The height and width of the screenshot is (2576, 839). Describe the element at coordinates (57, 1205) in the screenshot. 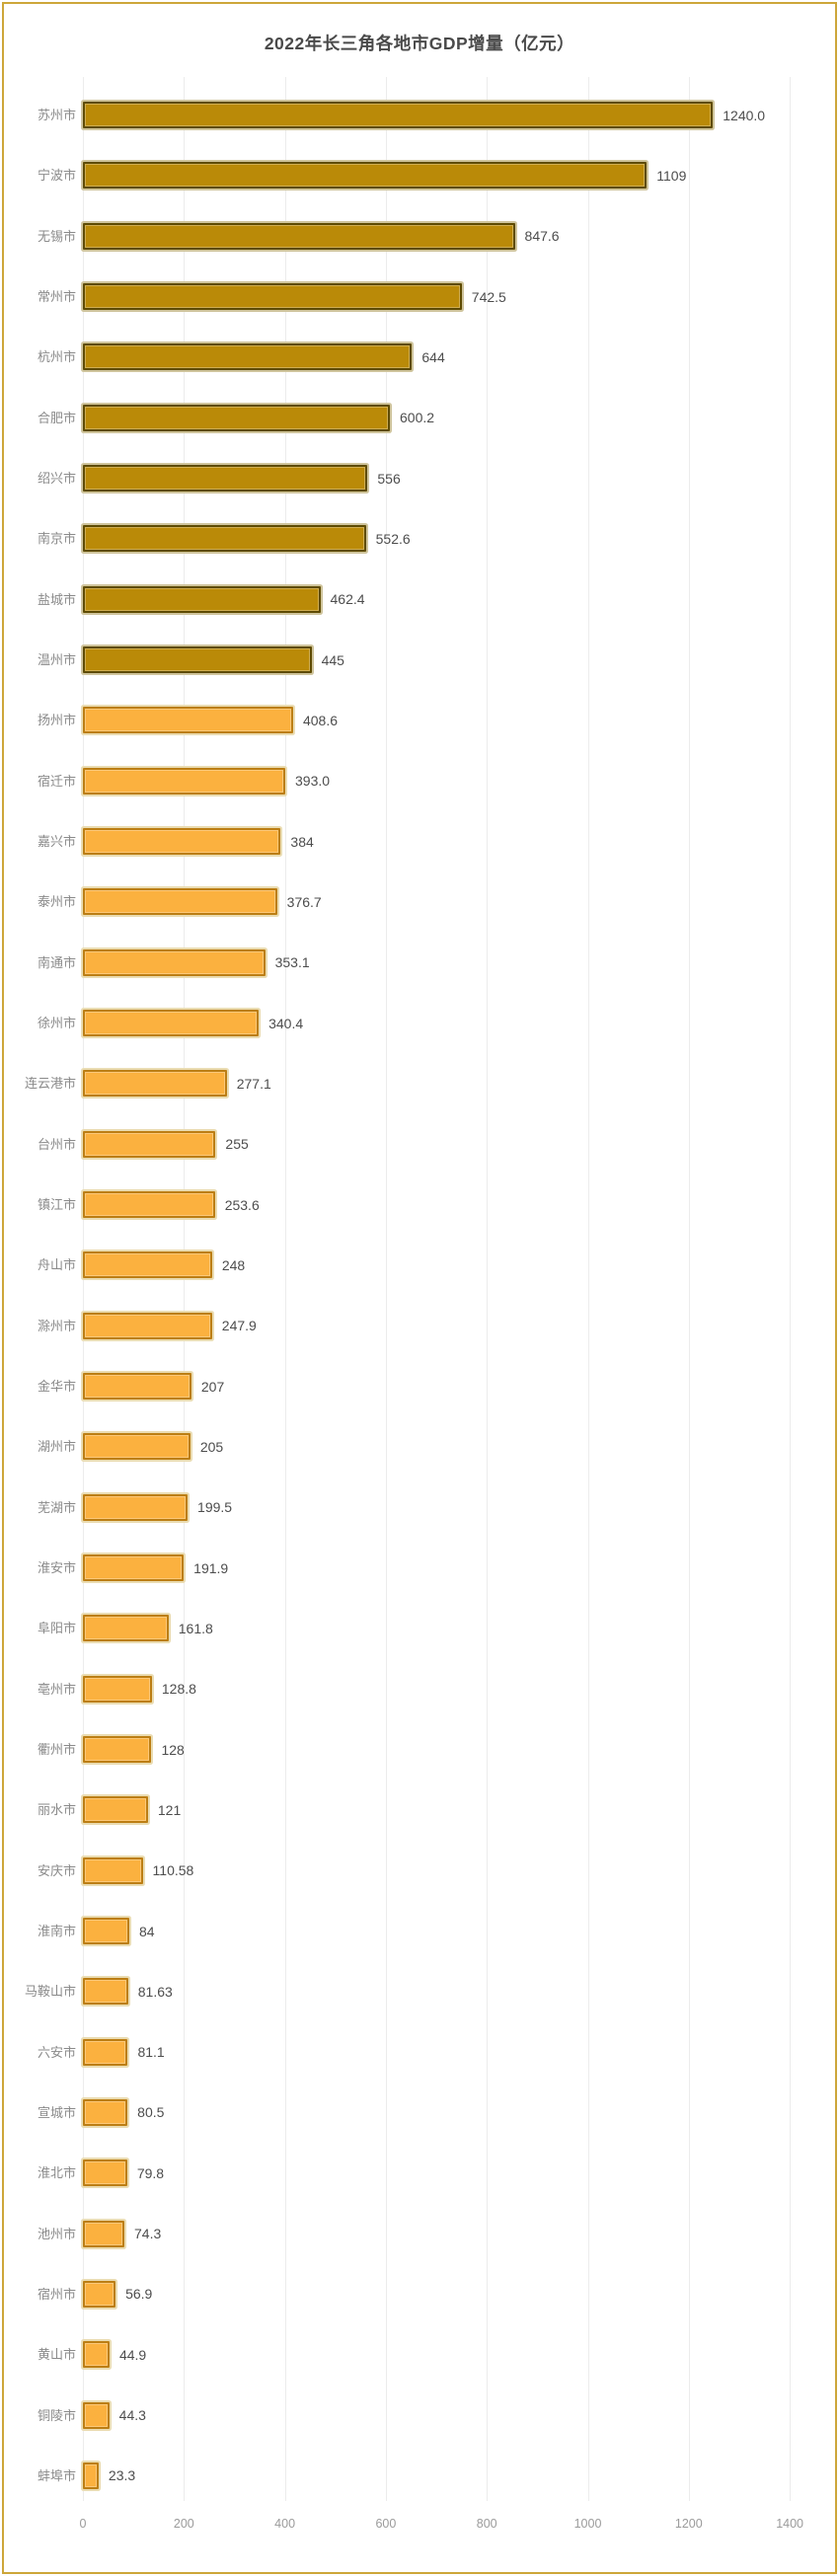

I see `category-label: 镇江市` at that location.